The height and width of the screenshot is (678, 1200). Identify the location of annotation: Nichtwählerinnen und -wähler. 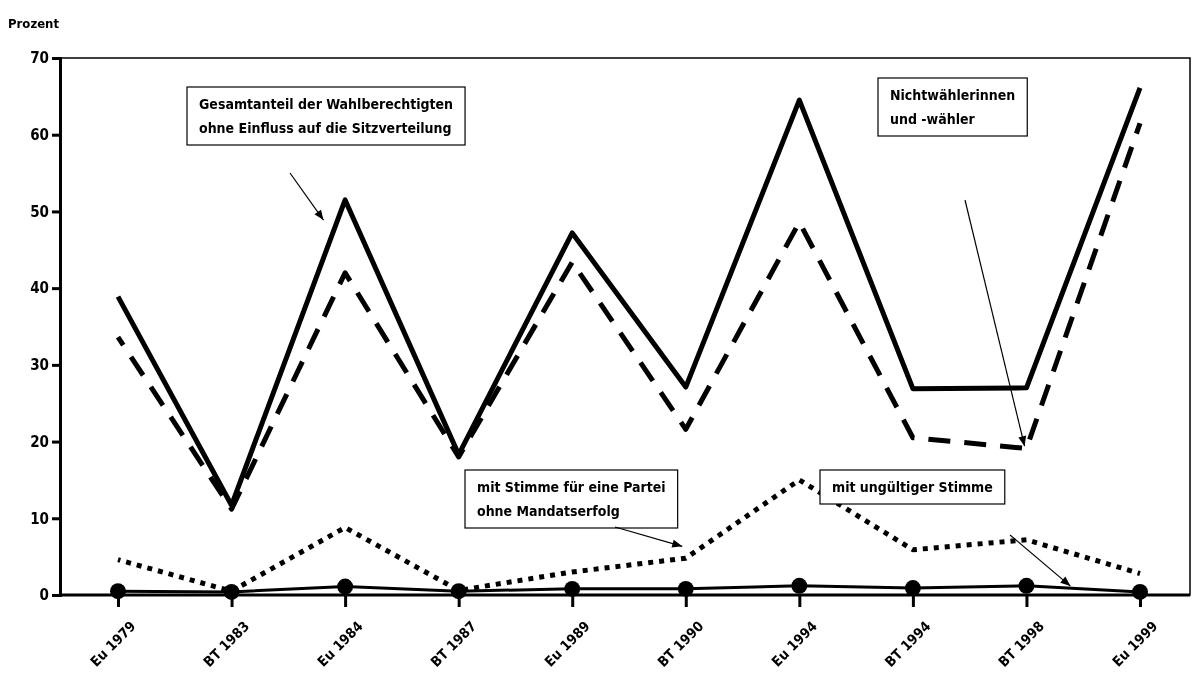
(953, 107).